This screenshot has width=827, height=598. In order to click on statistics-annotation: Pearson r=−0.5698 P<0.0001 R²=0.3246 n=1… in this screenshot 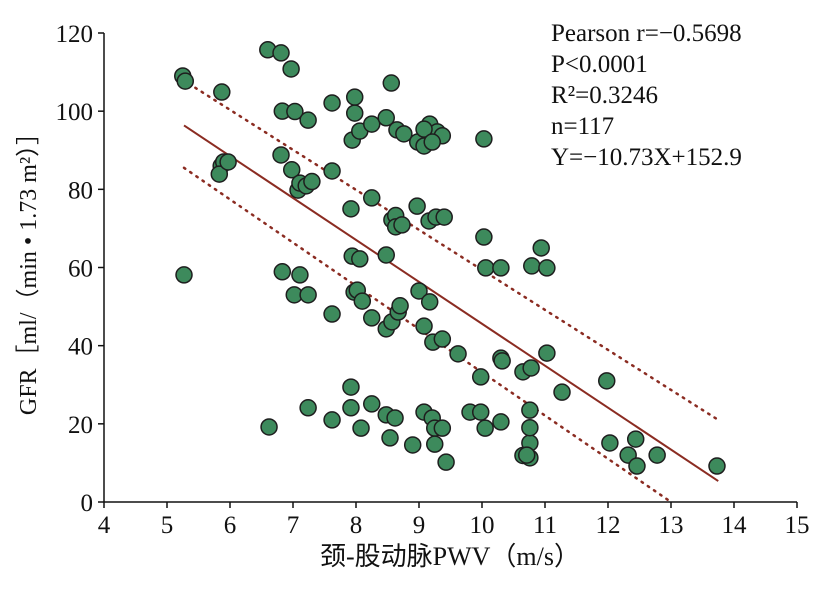, I will do `click(646, 95)`.